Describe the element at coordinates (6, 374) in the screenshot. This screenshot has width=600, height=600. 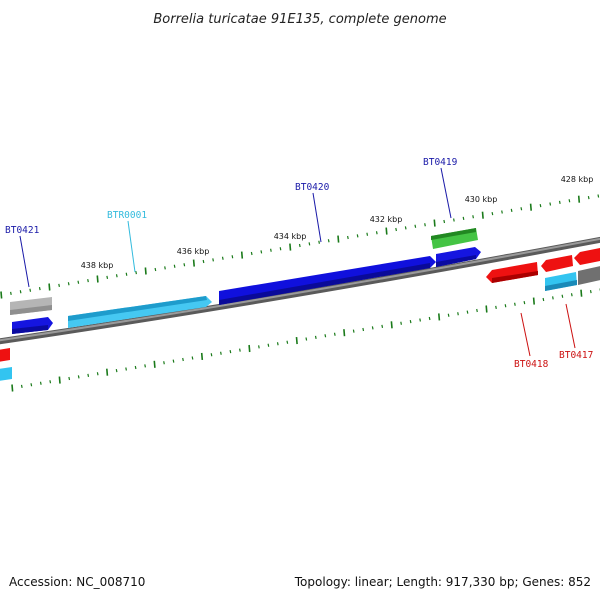
I see `gene-block-left-cyan` at that location.